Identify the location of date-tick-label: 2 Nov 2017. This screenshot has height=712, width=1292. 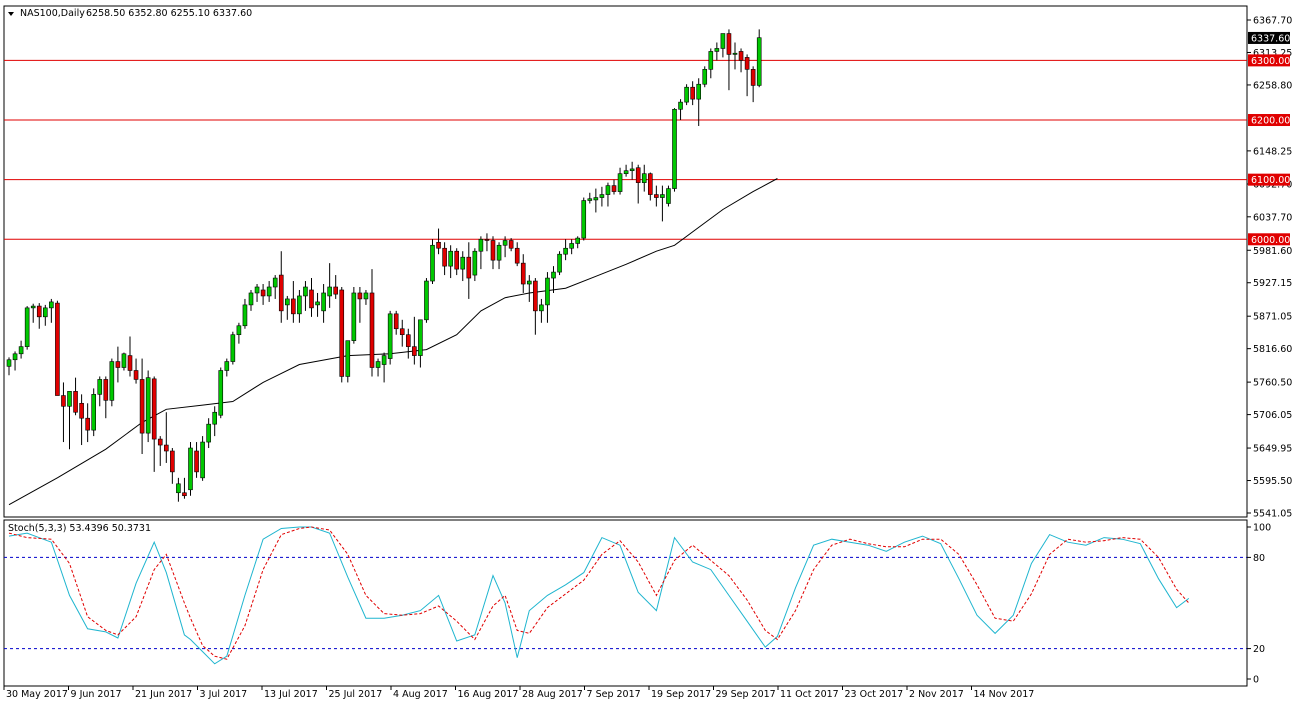
(936, 694).